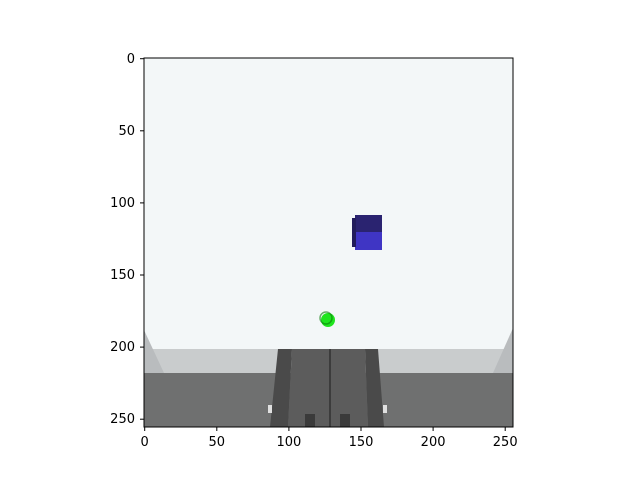 The height and width of the screenshot is (480, 640). I want to click on green-ball-body, so click(328, 320).